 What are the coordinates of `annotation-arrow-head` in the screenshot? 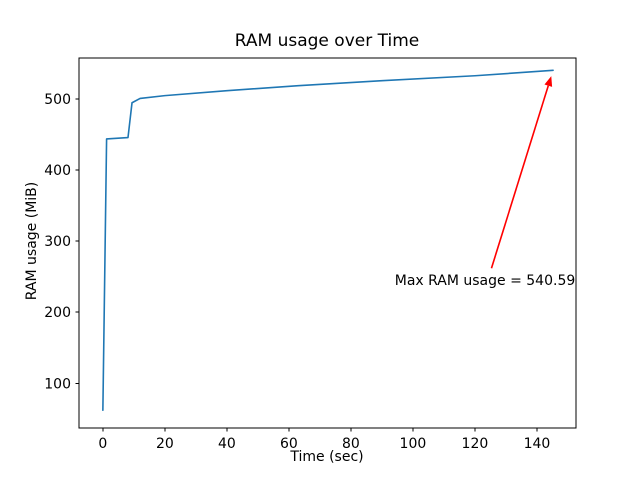 It's located at (548, 81).